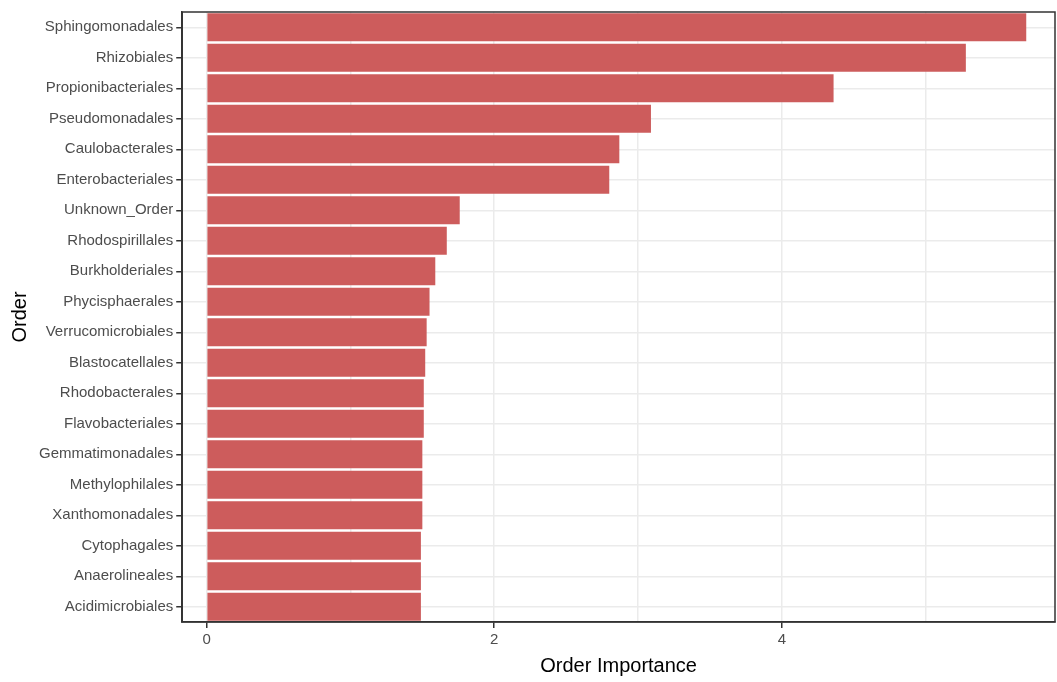  What do you see at coordinates (119, 209) in the screenshot?
I see `y-tick-label: Unknown_Order` at bounding box center [119, 209].